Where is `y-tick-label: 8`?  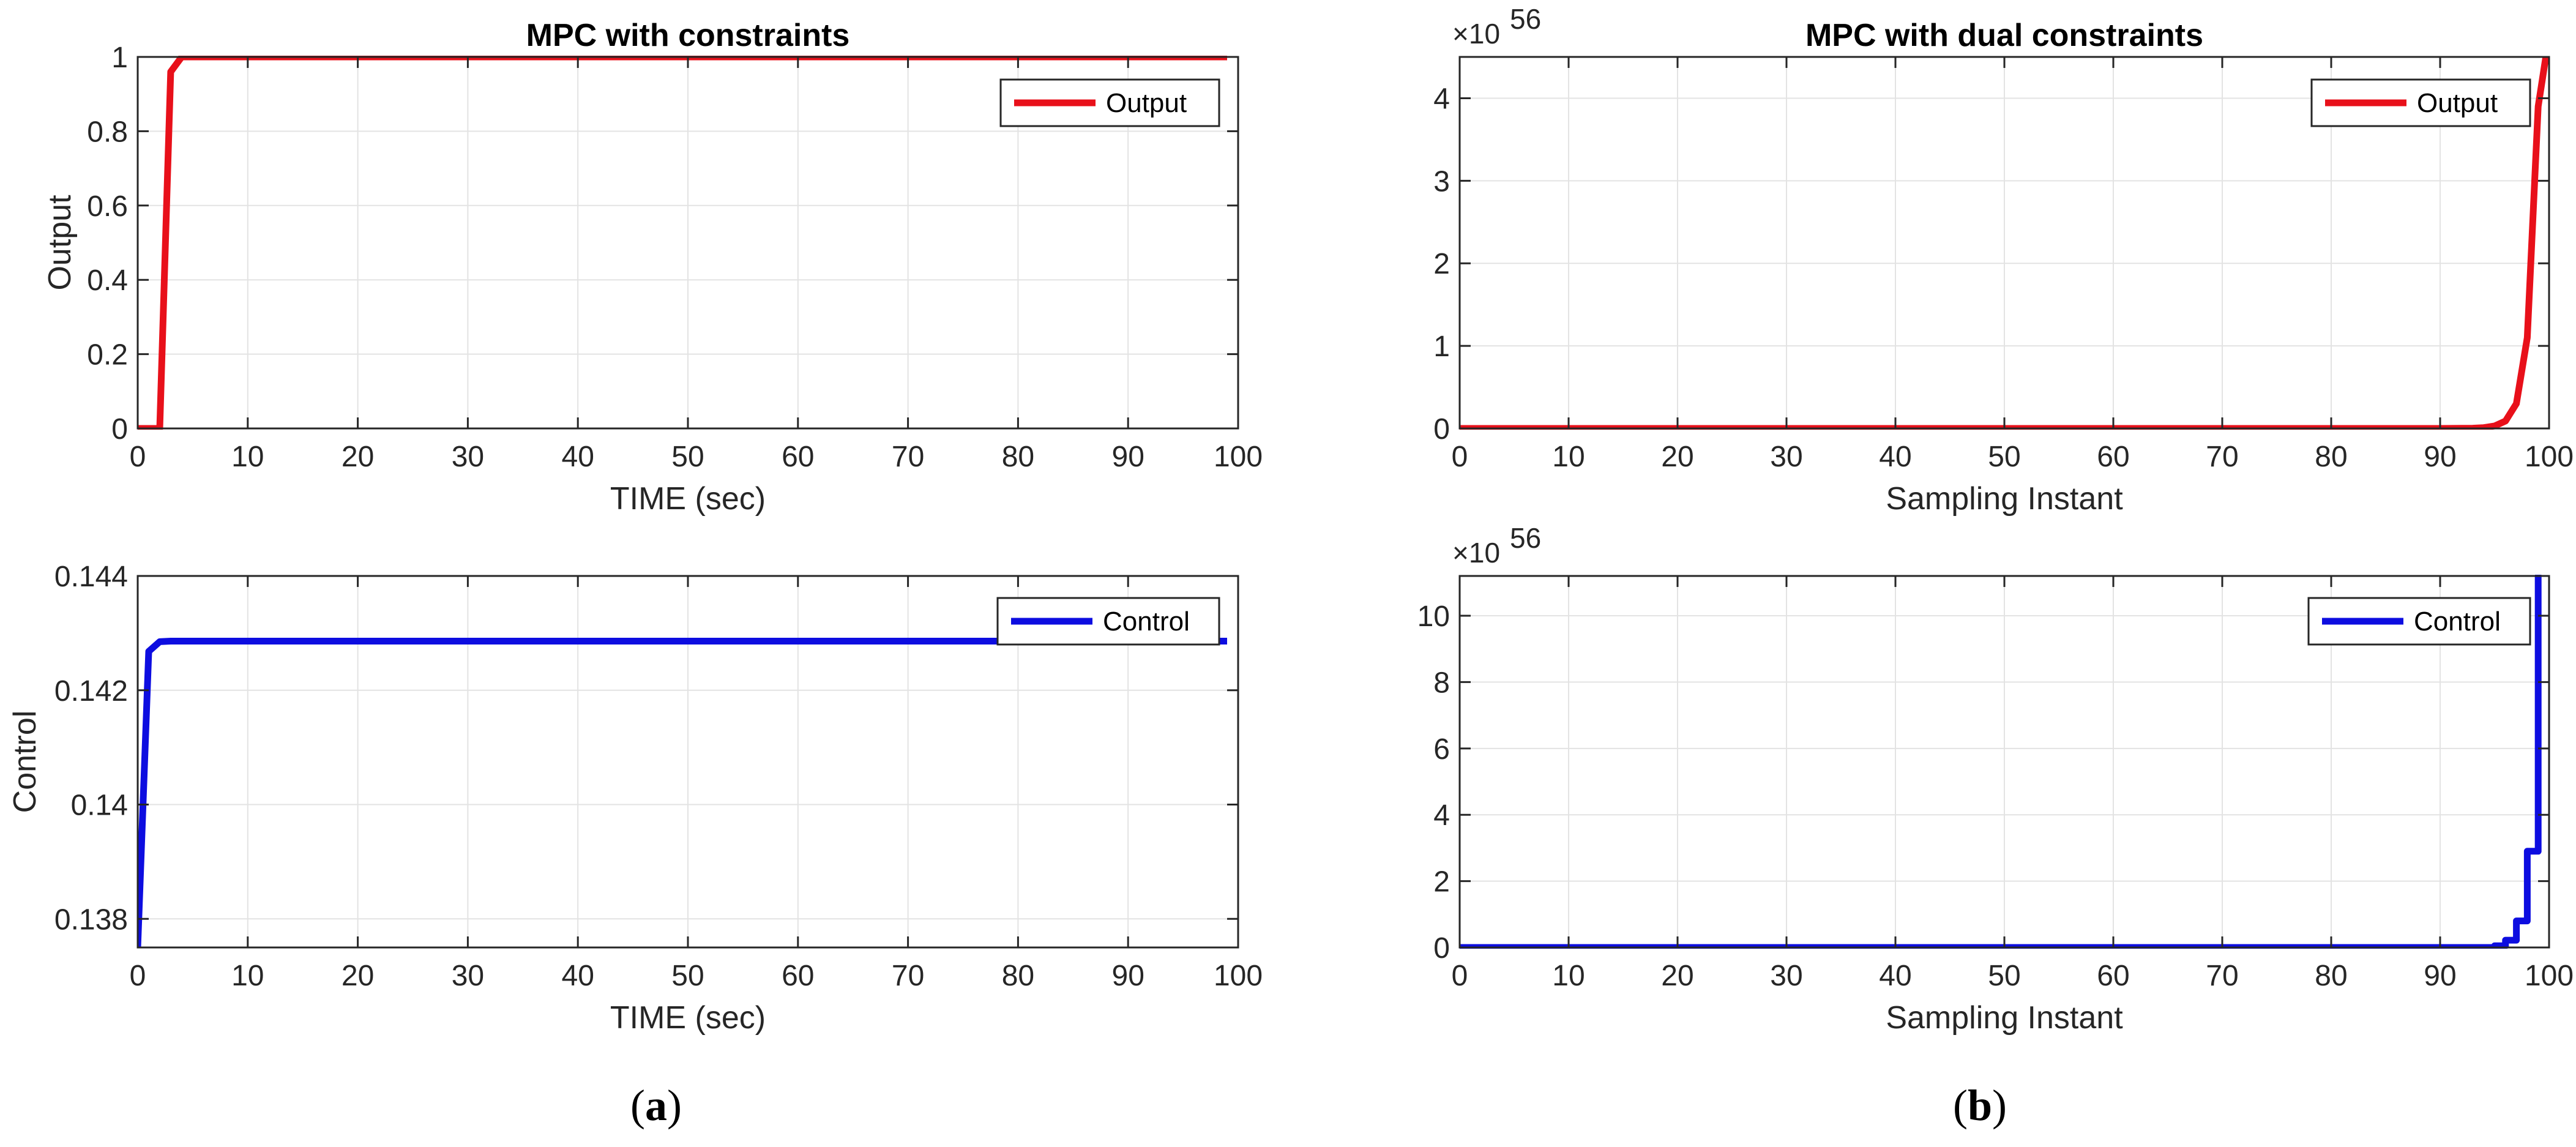 y-tick-label: 8 is located at coordinates (1441, 683).